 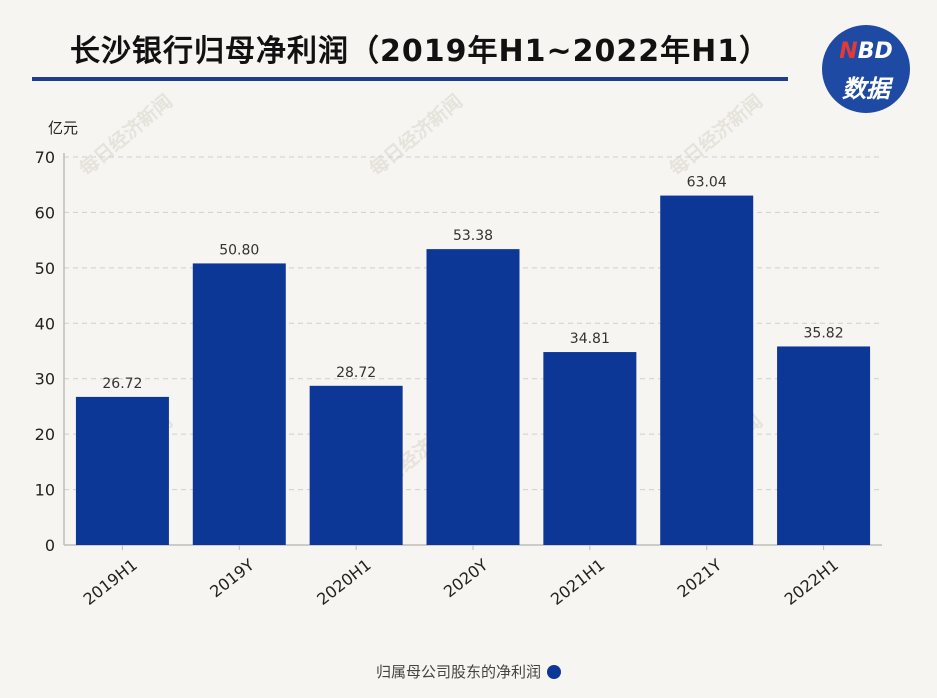 I want to click on chart-title: 长沙银行归母净利润（2019年H1~2022年H1）, so click(x=420, y=51).